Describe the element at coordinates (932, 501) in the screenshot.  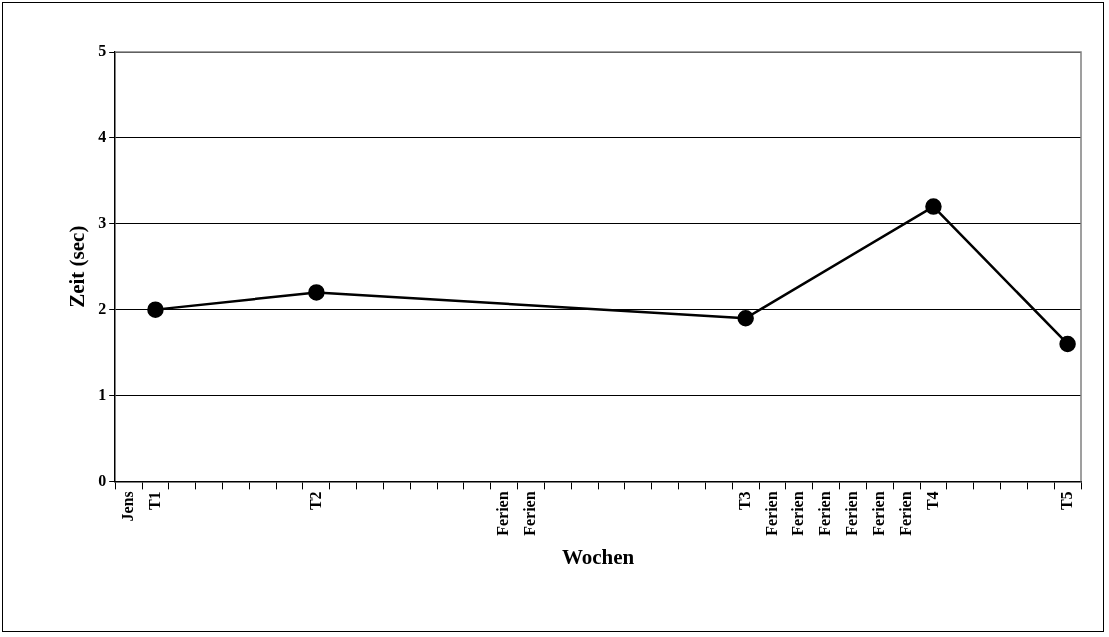
I see `x-tick-label: T4` at that location.